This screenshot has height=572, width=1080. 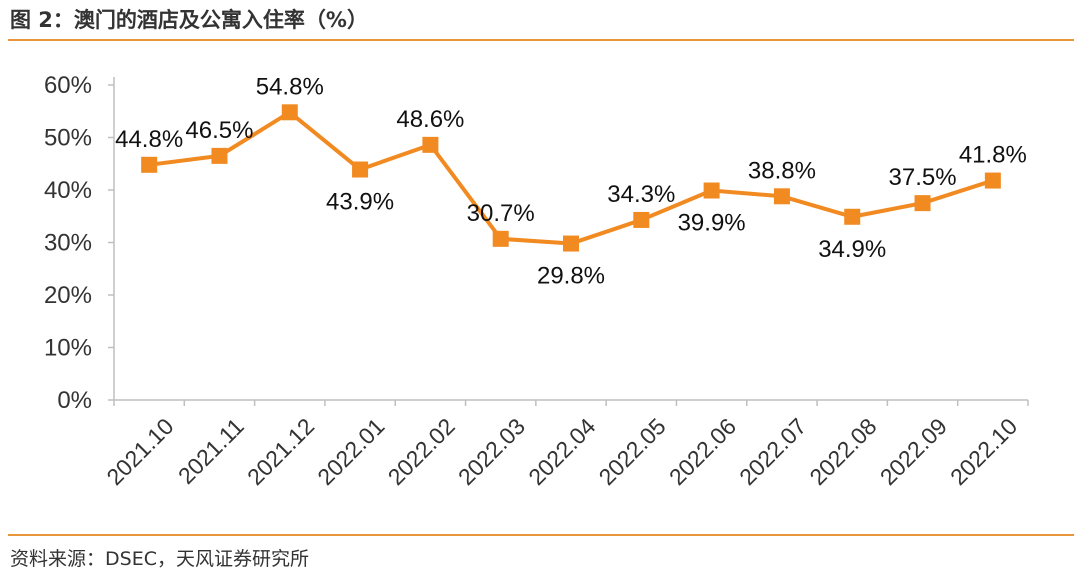 I want to click on data-label: 54.8%, so click(x=290, y=86).